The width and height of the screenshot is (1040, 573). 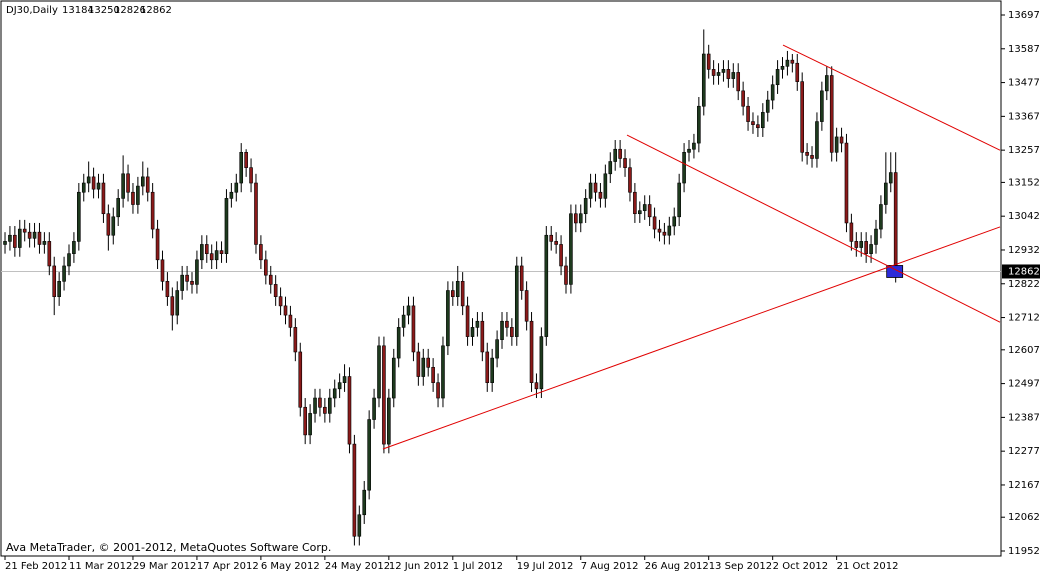 I want to click on x-tick-label: 26 Aug 2012, so click(x=677, y=566).